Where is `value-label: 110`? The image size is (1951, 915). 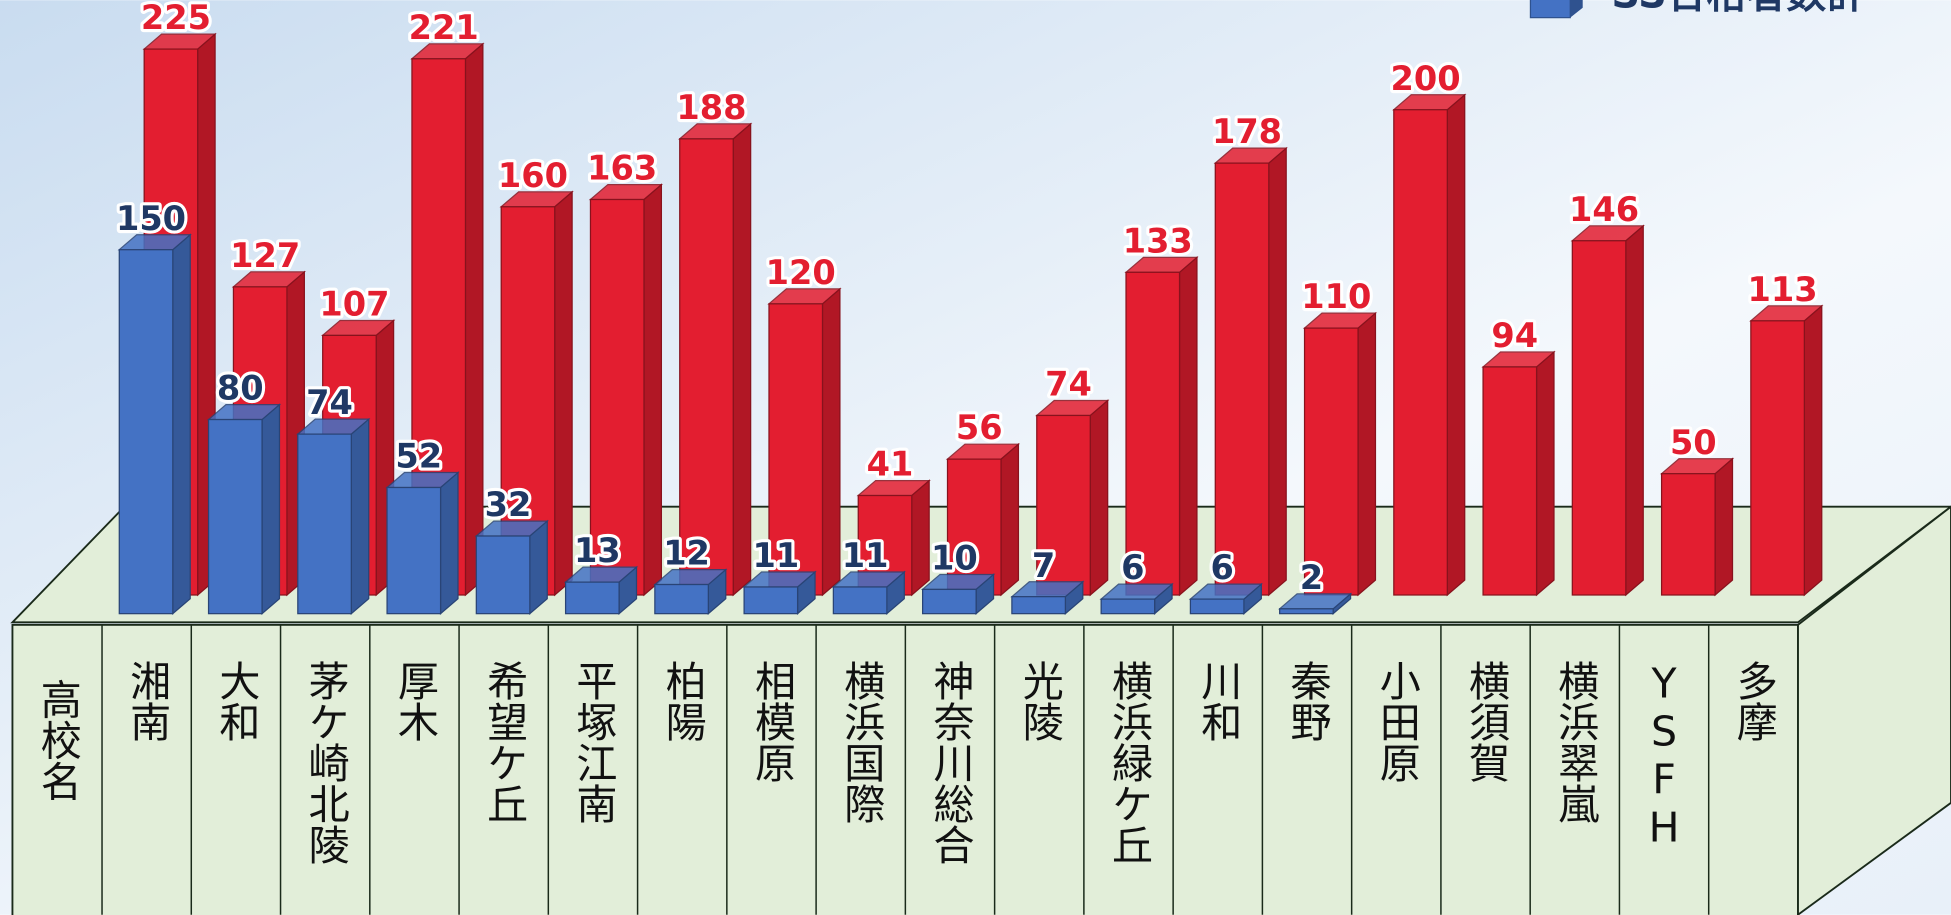
value-label: 110 is located at coordinates (1336, 296).